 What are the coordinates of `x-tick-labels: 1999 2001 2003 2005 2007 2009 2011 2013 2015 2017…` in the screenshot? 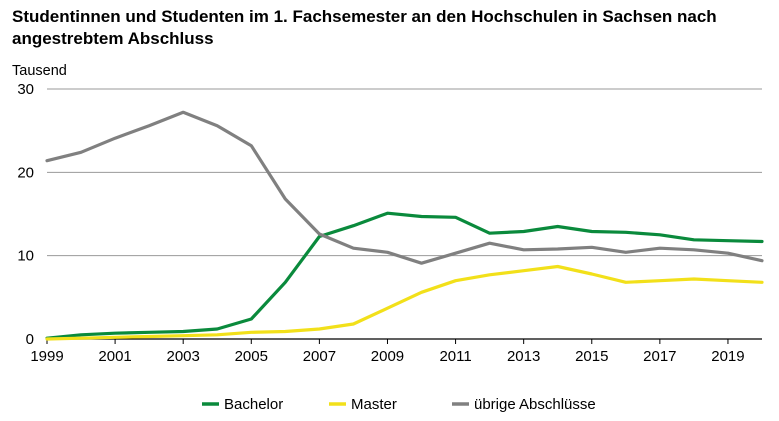 It's located at (387, 352).